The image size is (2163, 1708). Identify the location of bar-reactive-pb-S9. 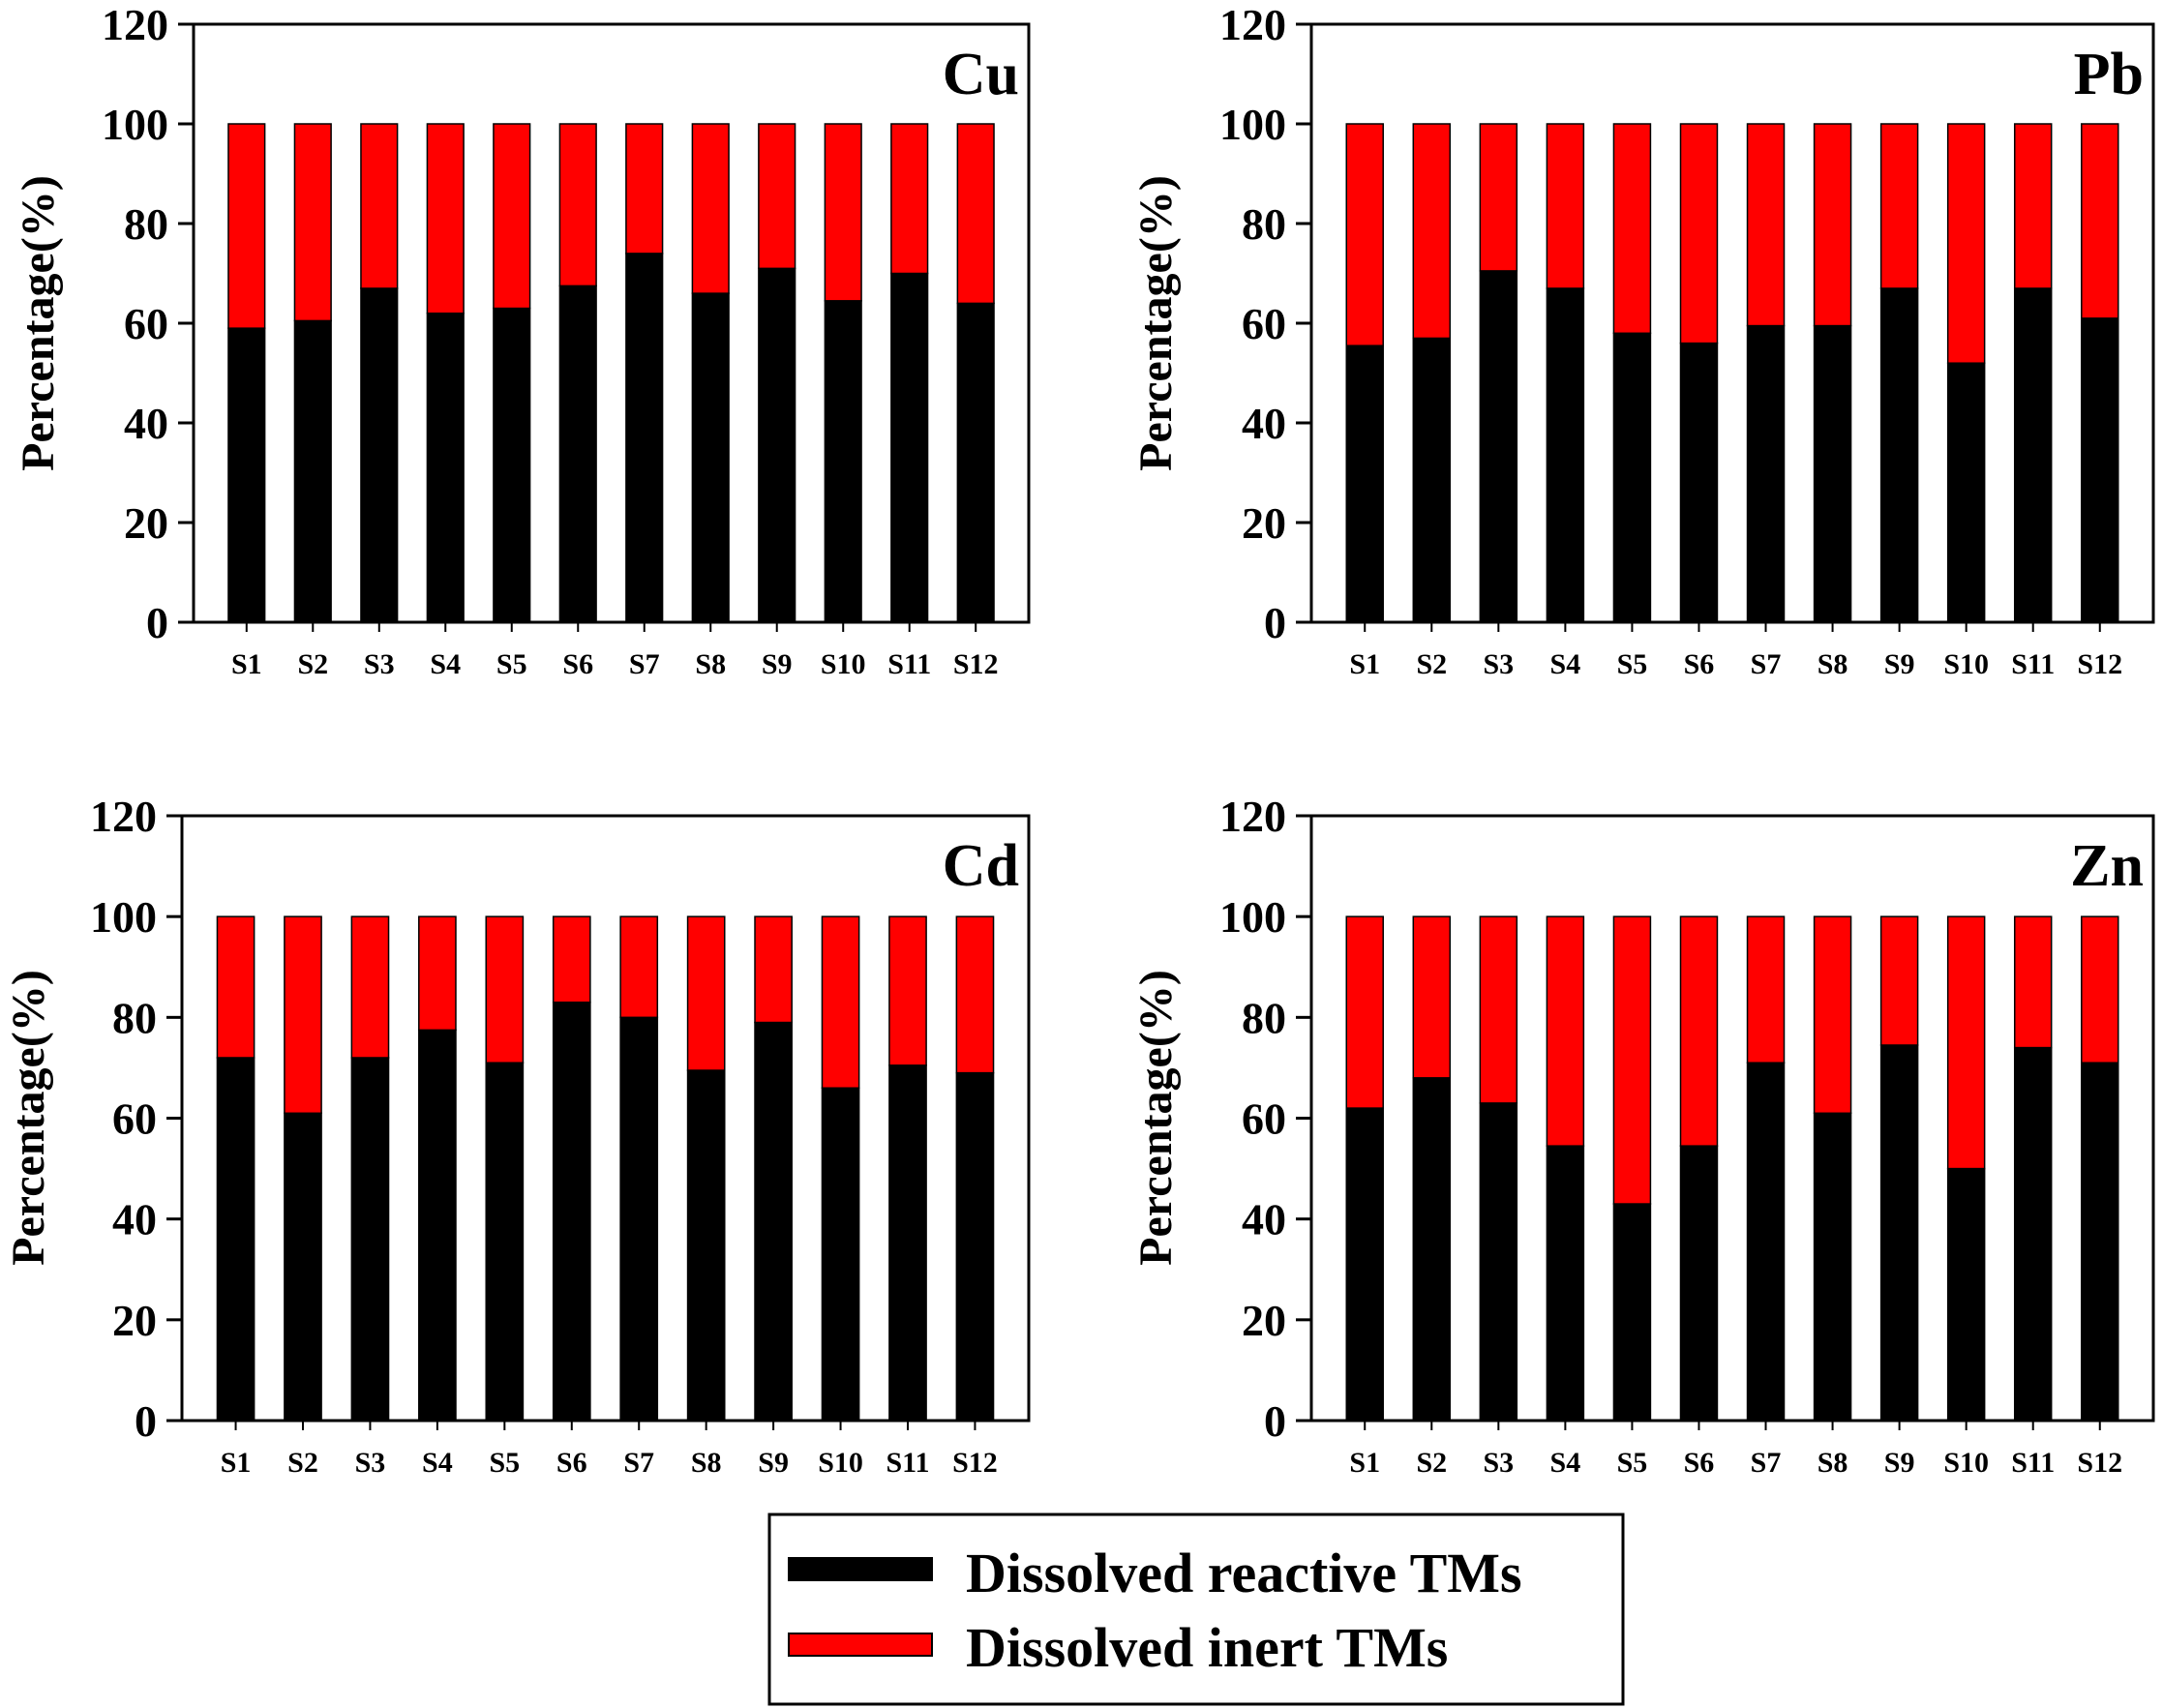
(1899, 455).